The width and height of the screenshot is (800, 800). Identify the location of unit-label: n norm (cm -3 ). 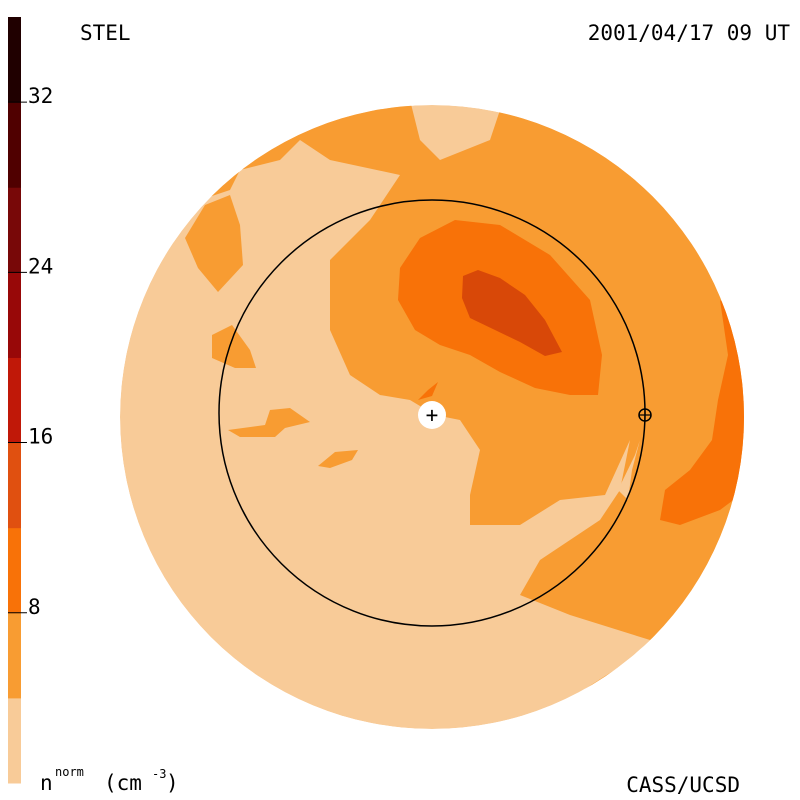
(109, 780).